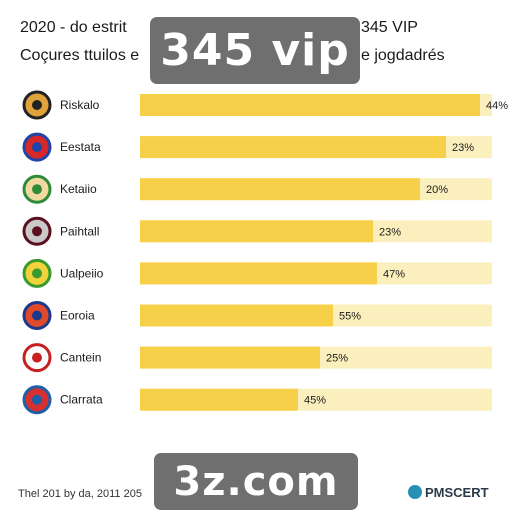  What do you see at coordinates (77, 316) in the screenshot?
I see `category-label: Eoroia` at bounding box center [77, 316].